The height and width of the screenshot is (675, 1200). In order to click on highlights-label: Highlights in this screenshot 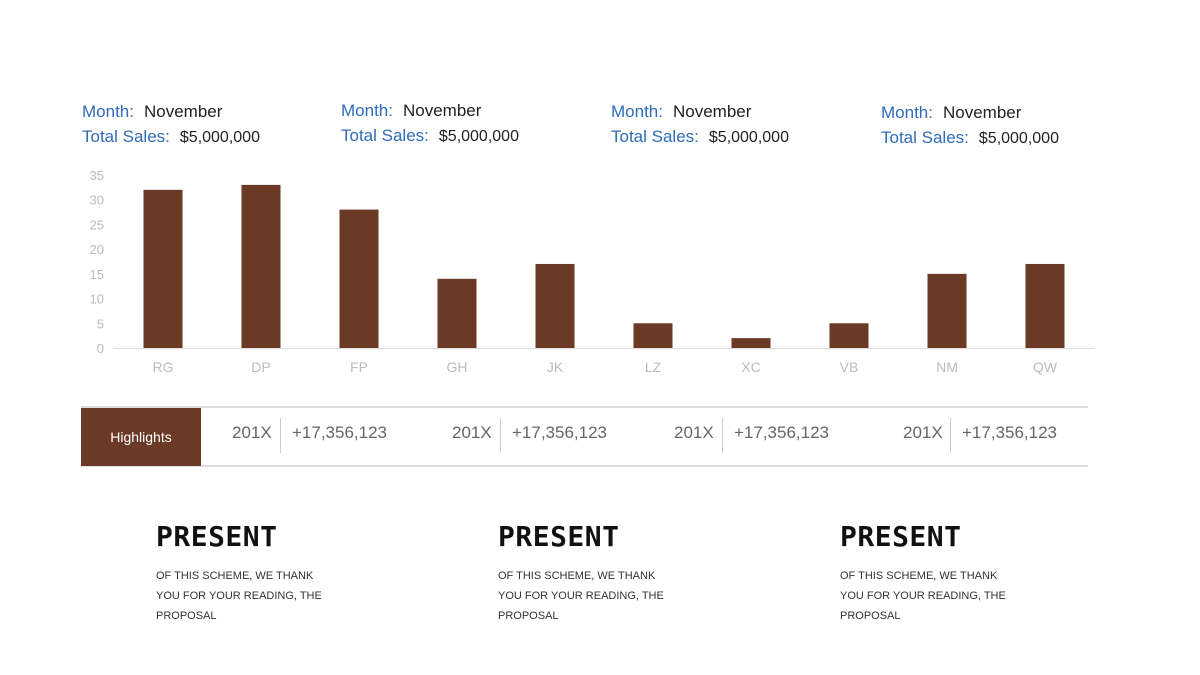, I will do `click(141, 437)`.